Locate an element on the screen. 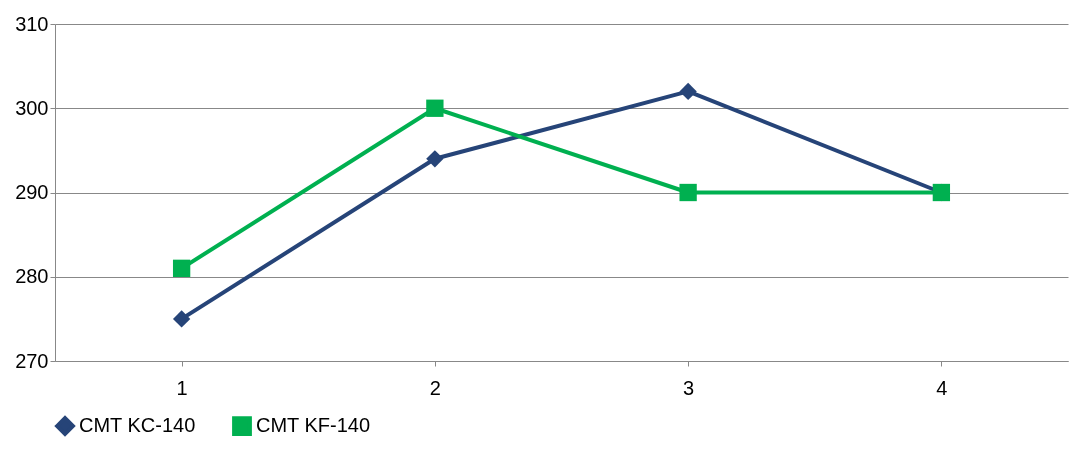 This screenshot has width=1082, height=456. y-tick-label: 290 is located at coordinates (32, 192).